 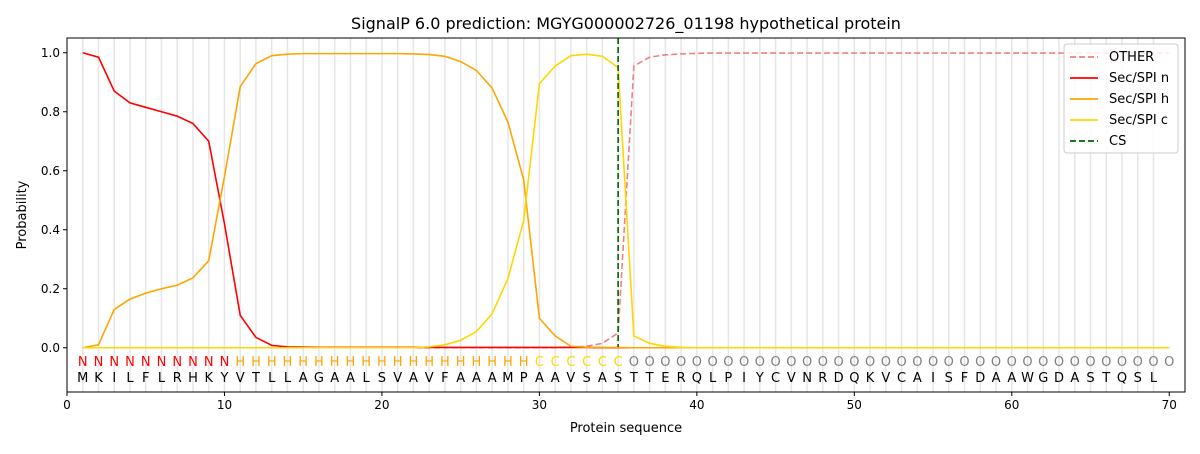 I want to click on x-axis-label: Protein sequence, so click(x=626, y=428).